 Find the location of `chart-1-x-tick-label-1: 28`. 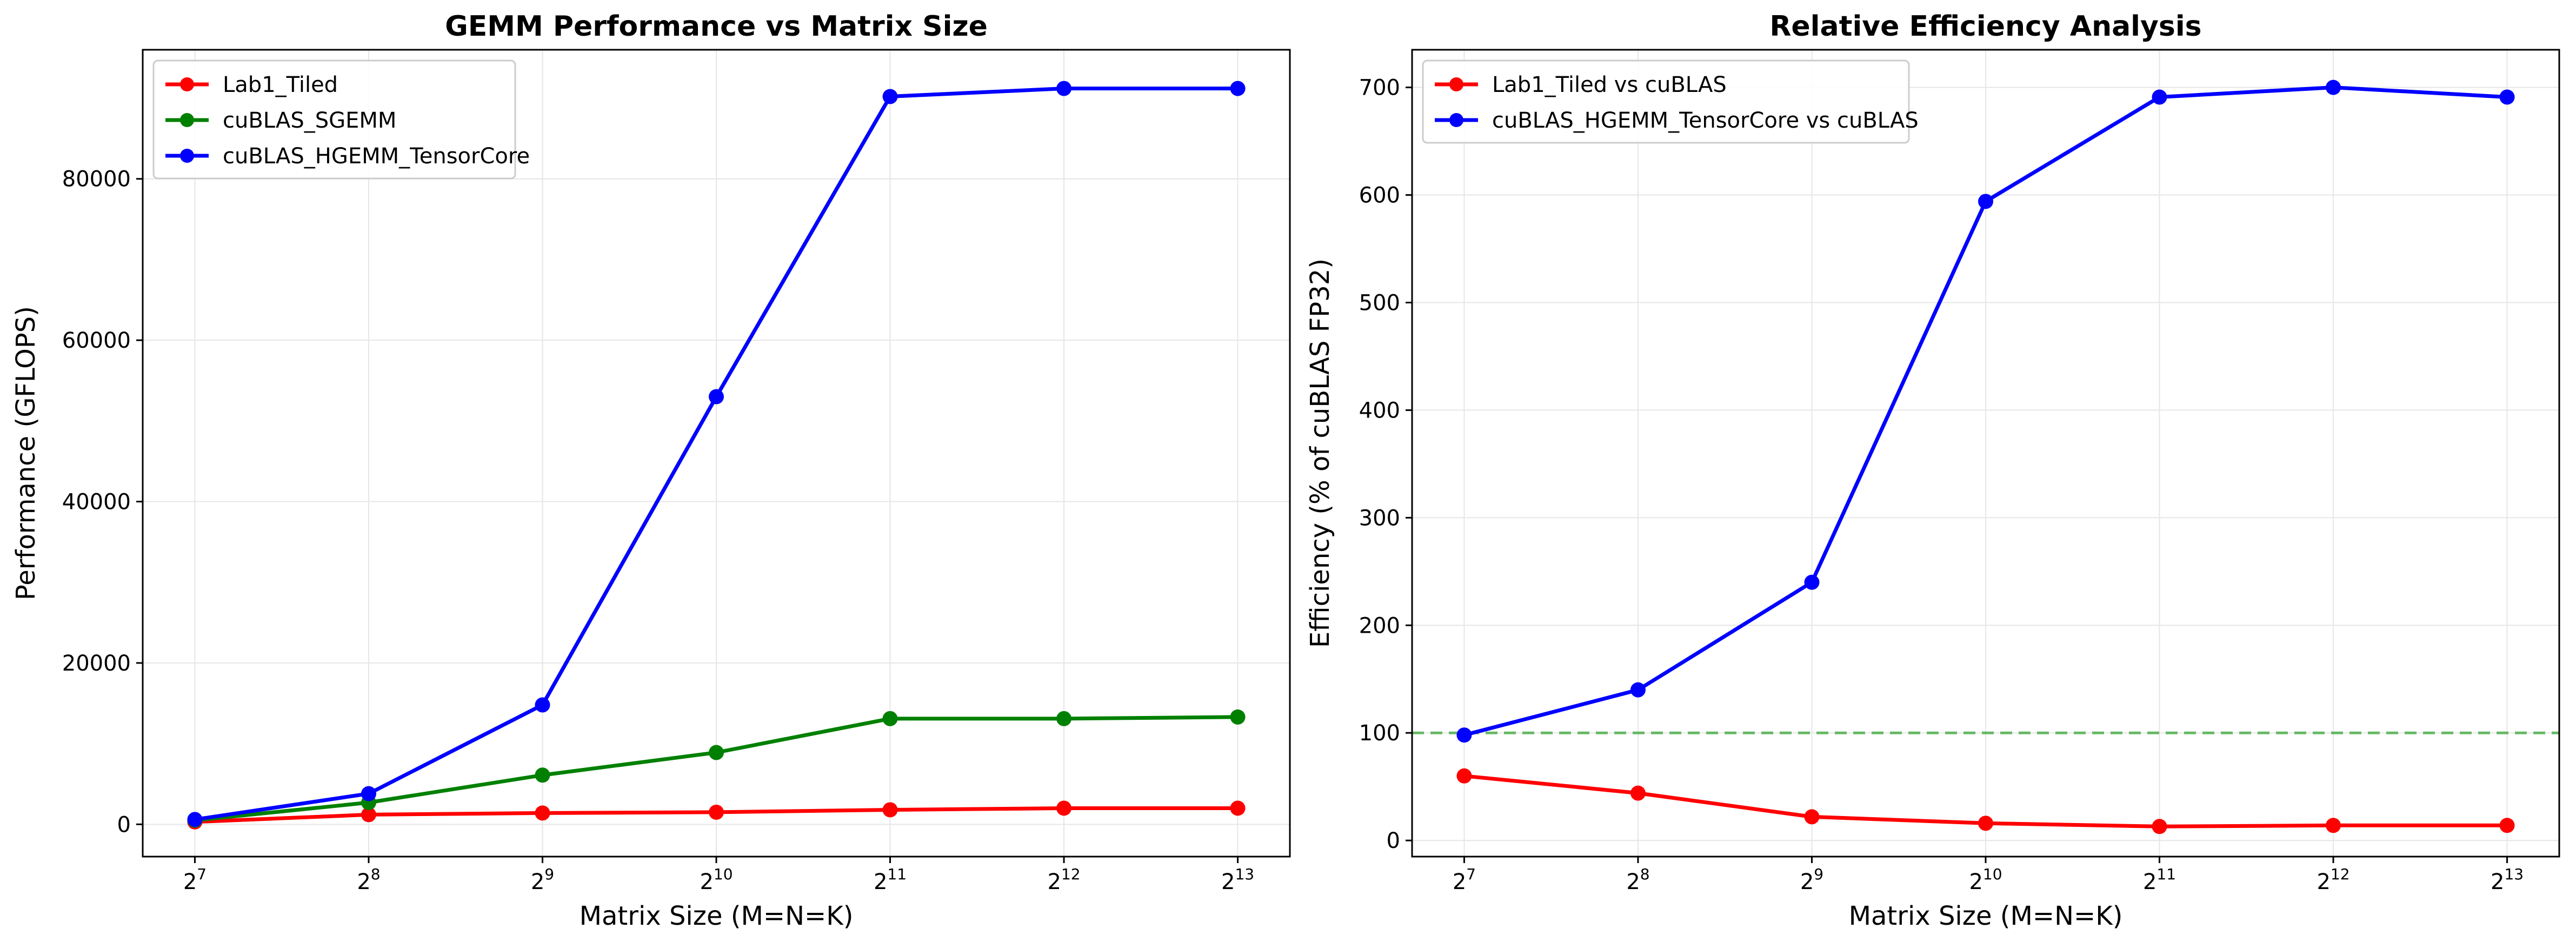

chart-1-x-tick-label-1: 28 is located at coordinates (368, 879).